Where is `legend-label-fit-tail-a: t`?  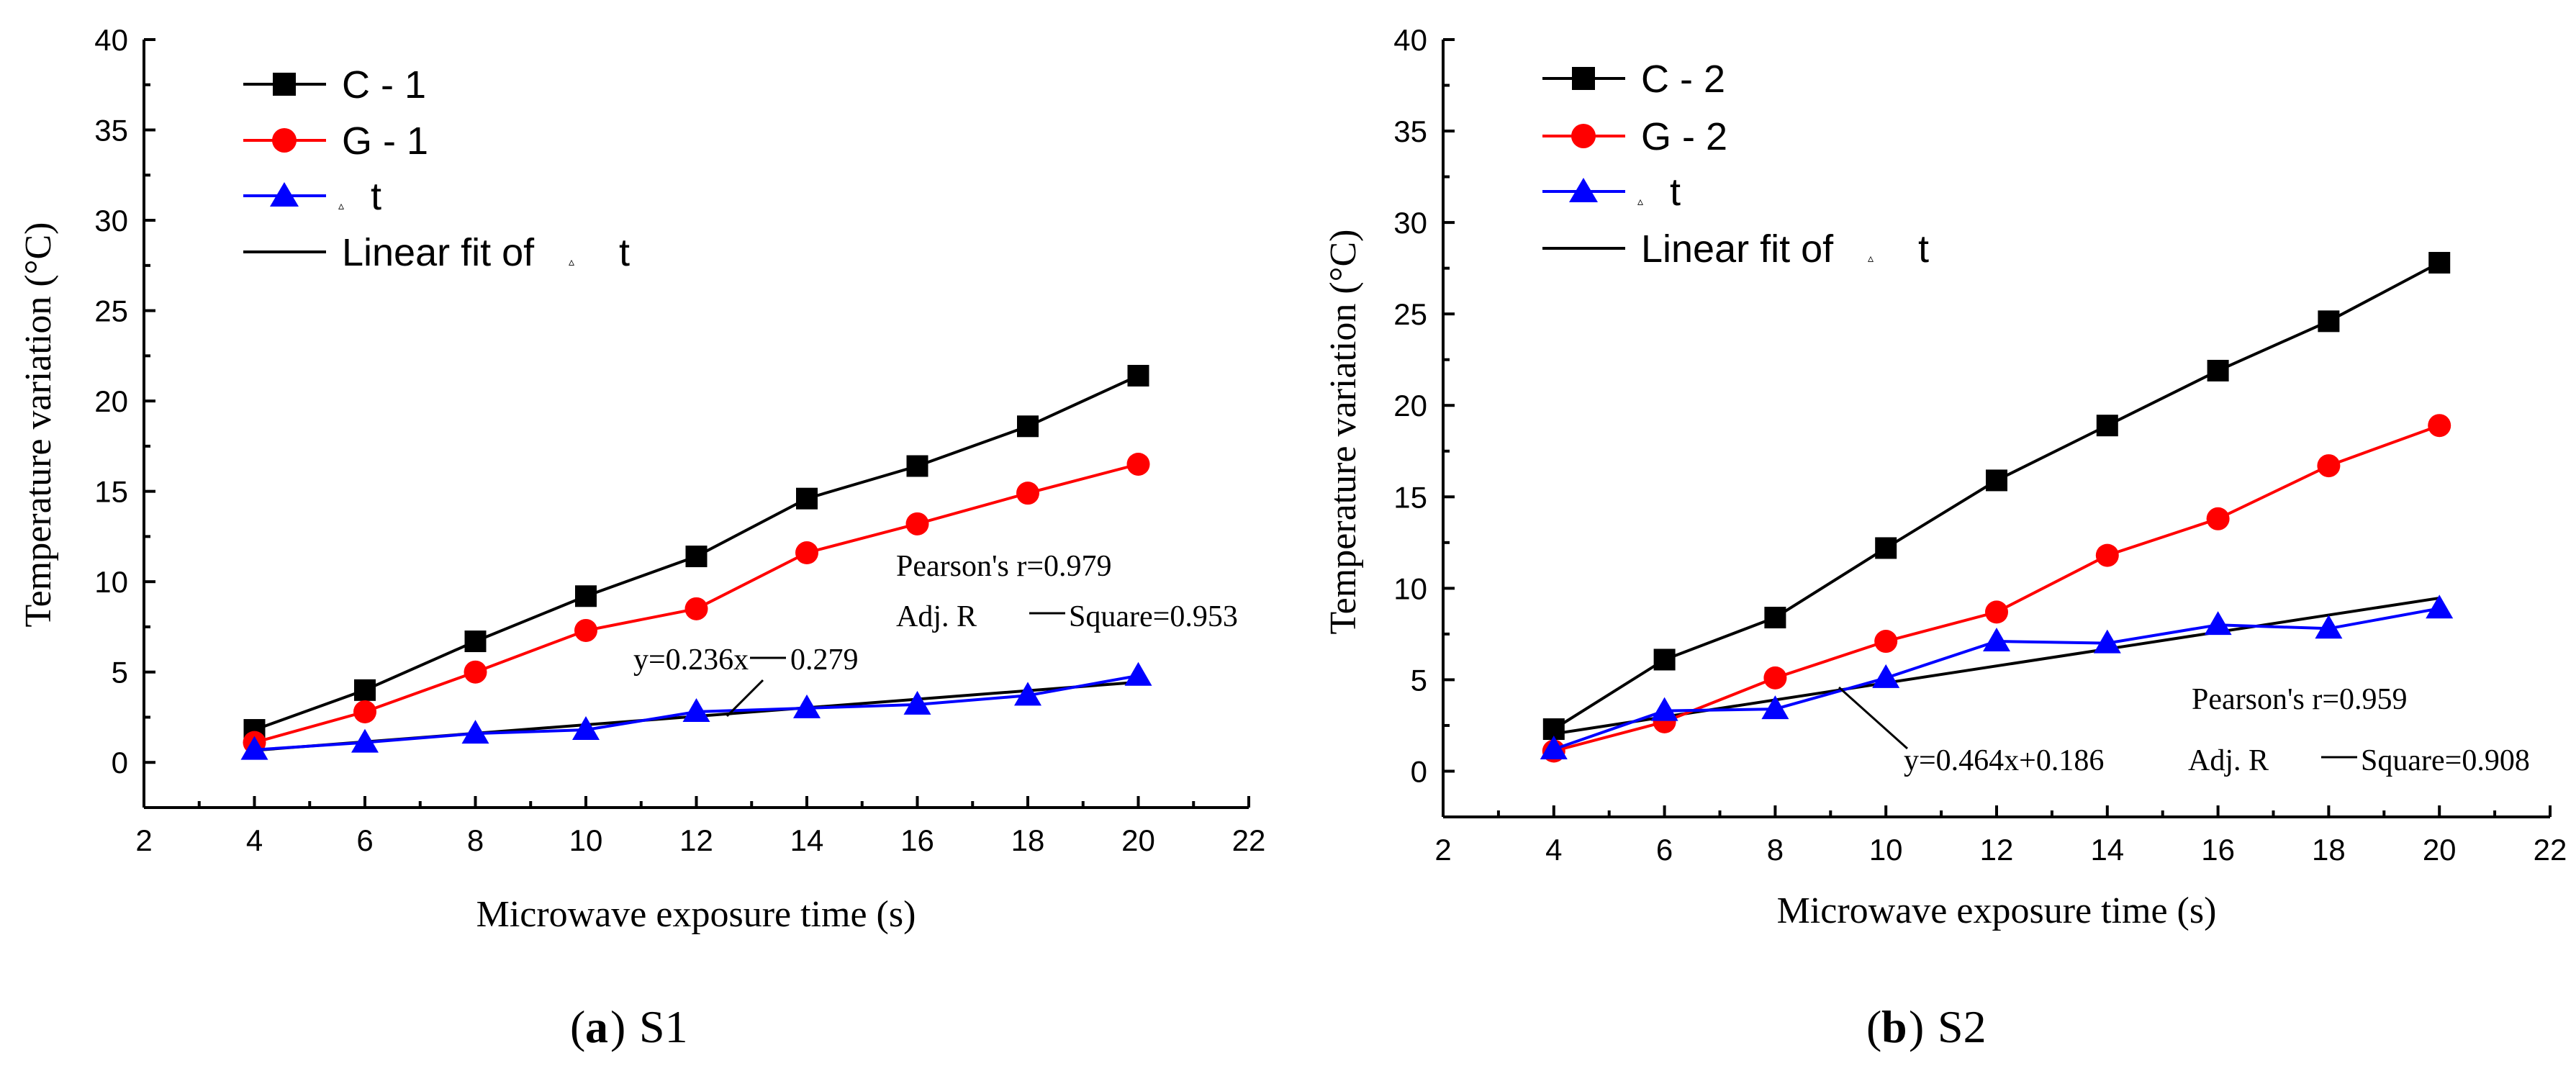
legend-label-fit-tail-a: t is located at coordinates (625, 252).